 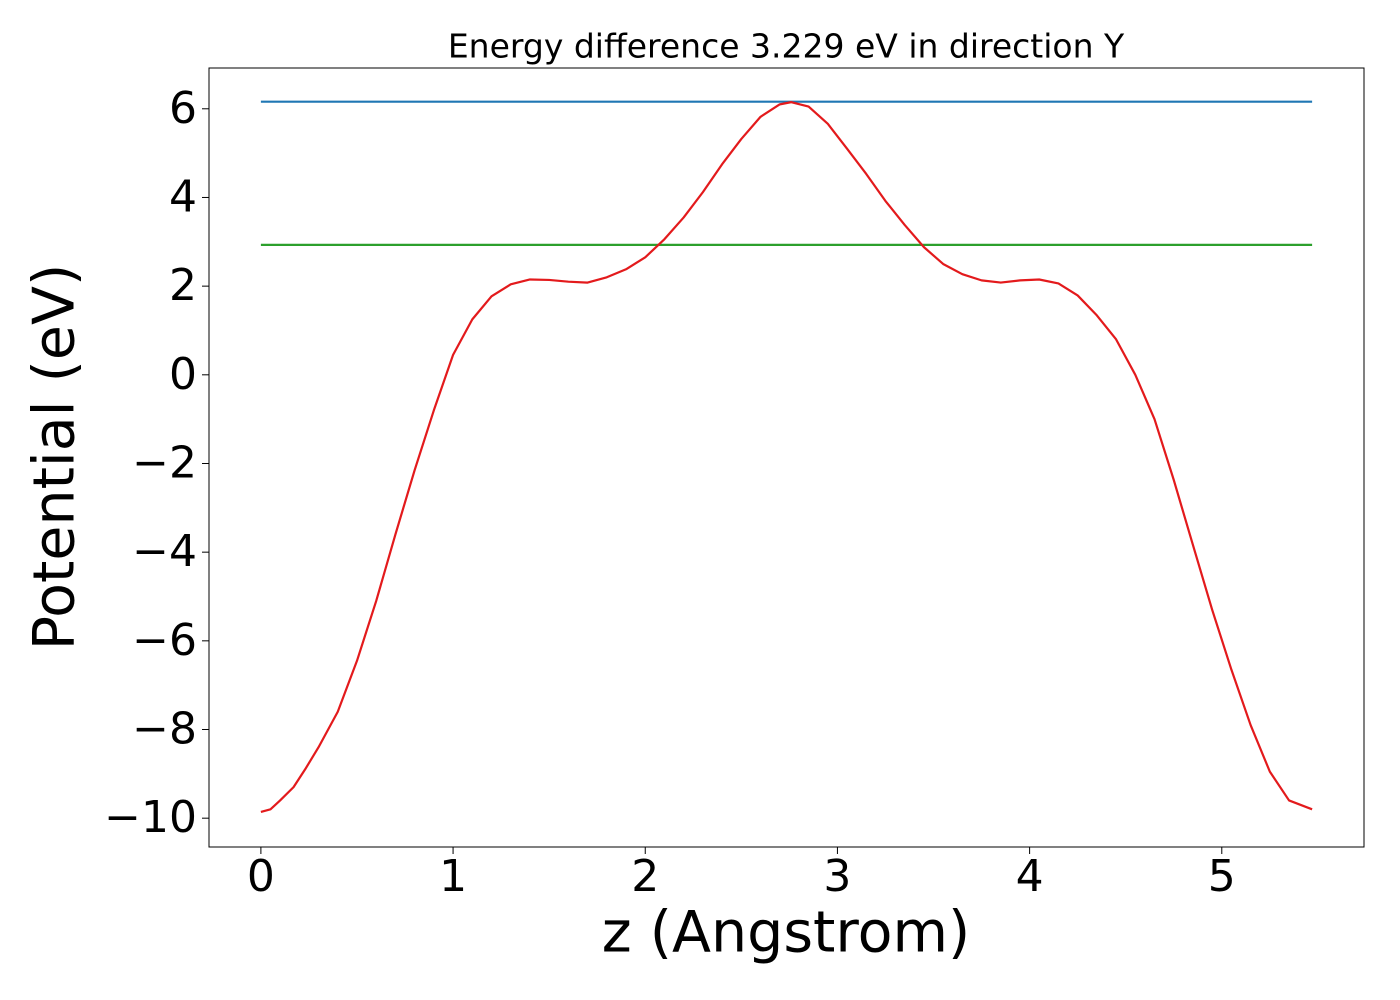 I want to click on y-tick-label: 0, so click(x=183, y=374).